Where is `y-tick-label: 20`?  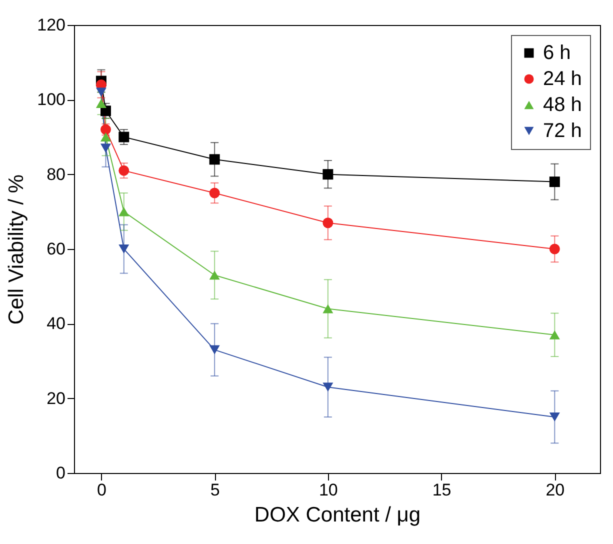
y-tick-label: 20 is located at coordinates (56, 398).